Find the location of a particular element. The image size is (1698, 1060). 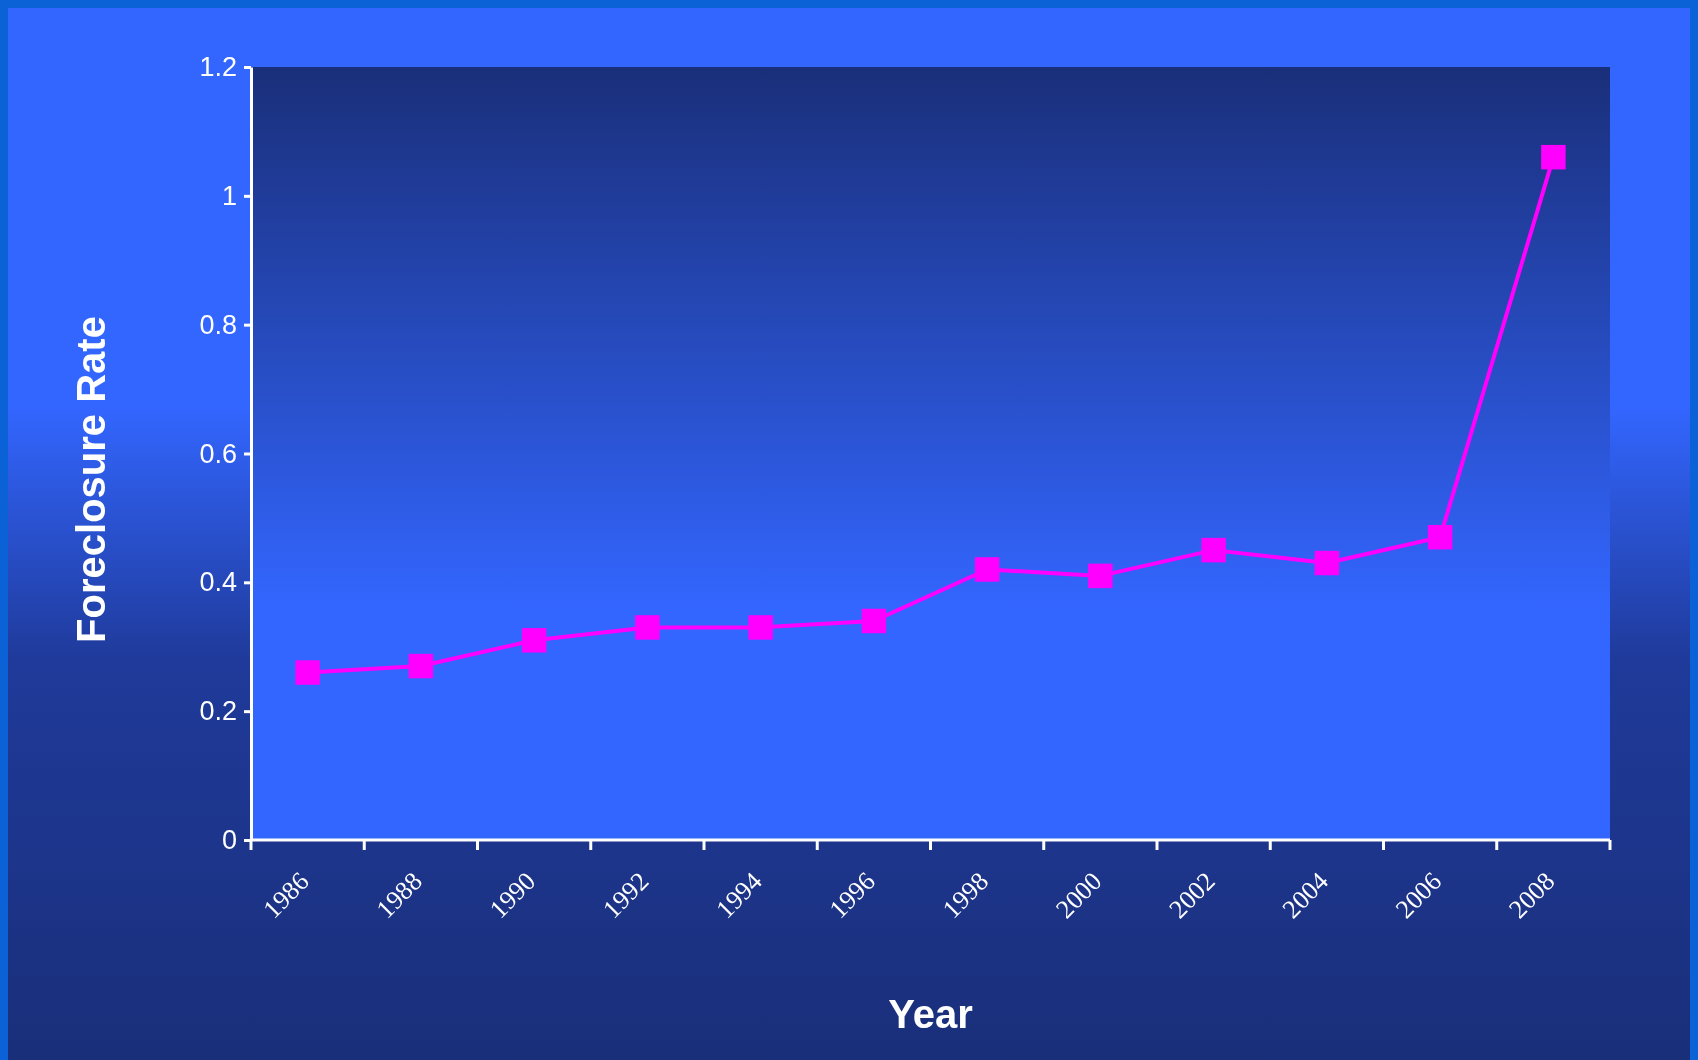

y-tick-label: 0.6 is located at coordinates (218, 453).